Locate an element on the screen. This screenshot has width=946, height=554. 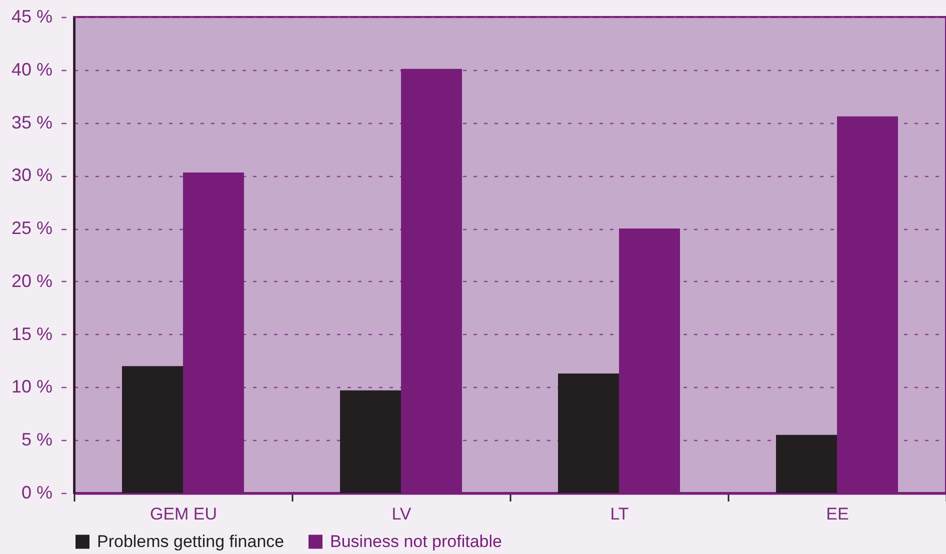
legend-label: Problems getting finance is located at coordinates (190, 541).